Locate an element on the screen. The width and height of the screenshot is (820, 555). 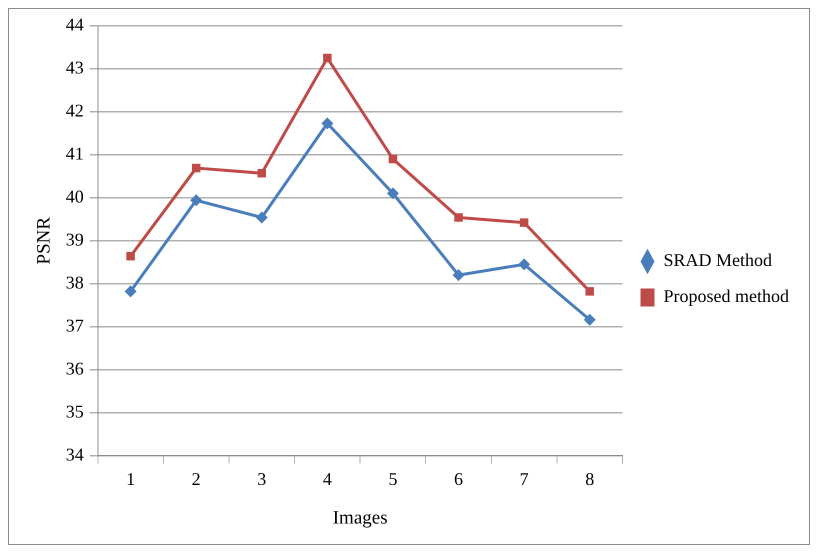
y-tick-label: 39 is located at coordinates (75, 239).